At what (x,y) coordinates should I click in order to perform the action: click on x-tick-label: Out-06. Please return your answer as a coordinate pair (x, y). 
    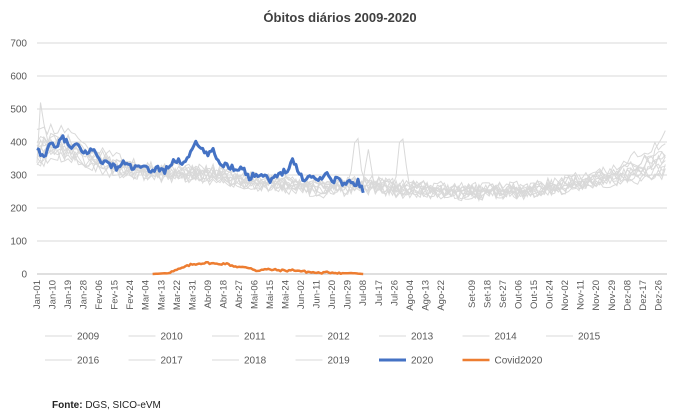
    Looking at the image, I should click on (519, 294).